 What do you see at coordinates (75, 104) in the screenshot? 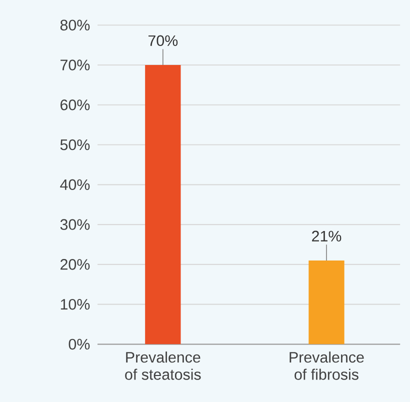
I see `y-tick-label: 60%` at bounding box center [75, 104].